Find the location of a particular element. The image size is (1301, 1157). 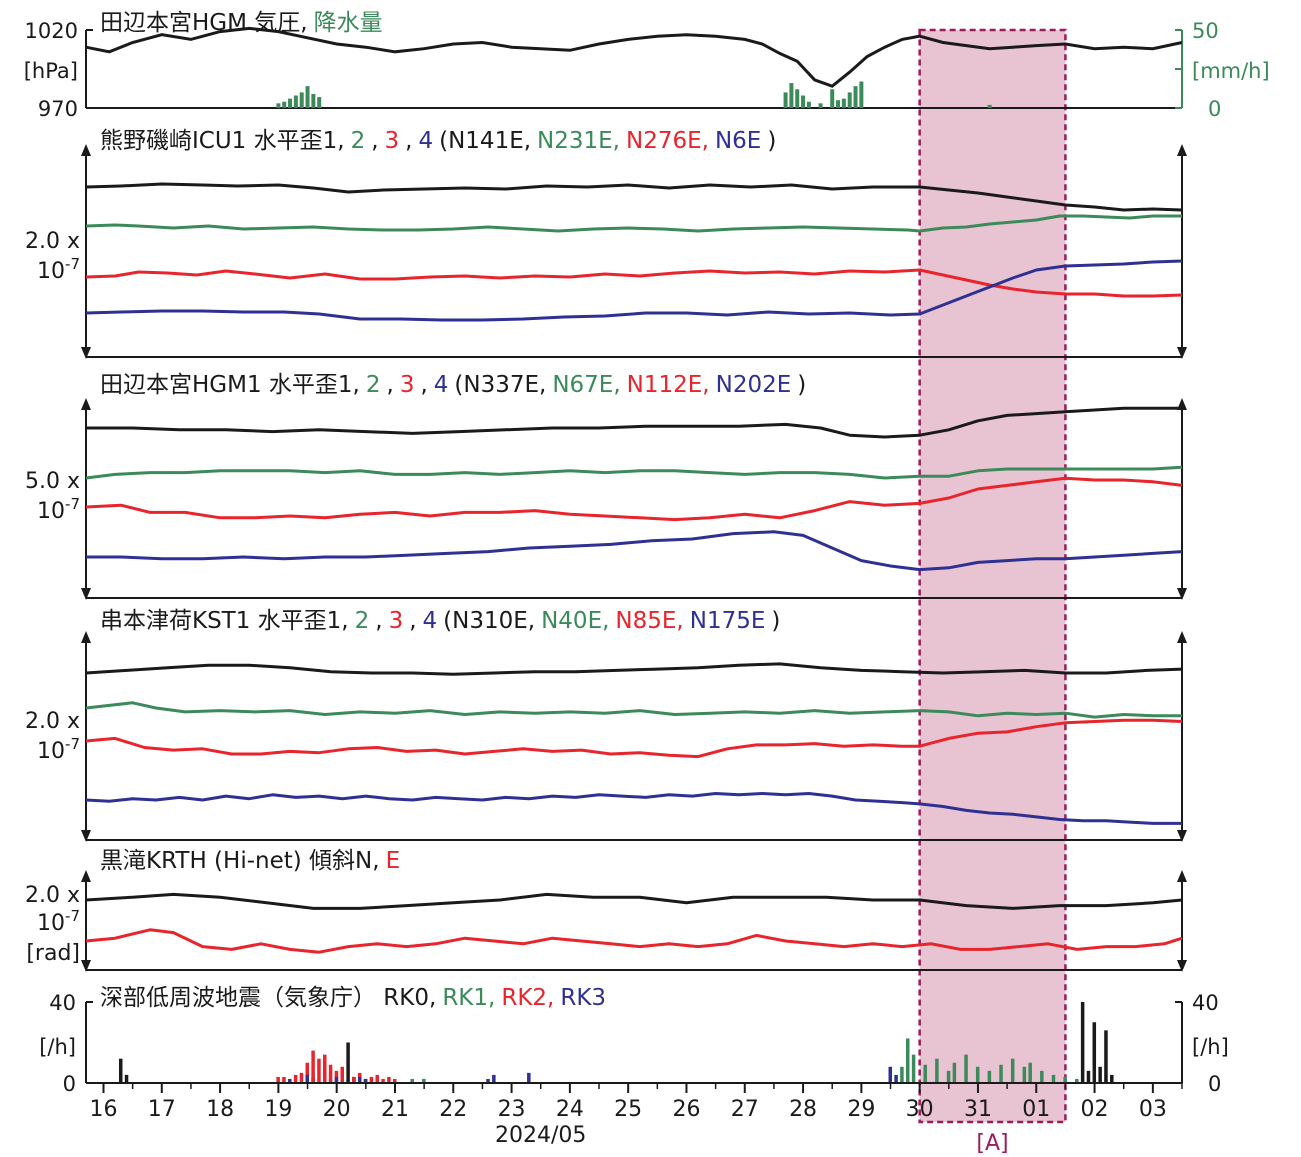

x-tick-label: 26 is located at coordinates (686, 1109).